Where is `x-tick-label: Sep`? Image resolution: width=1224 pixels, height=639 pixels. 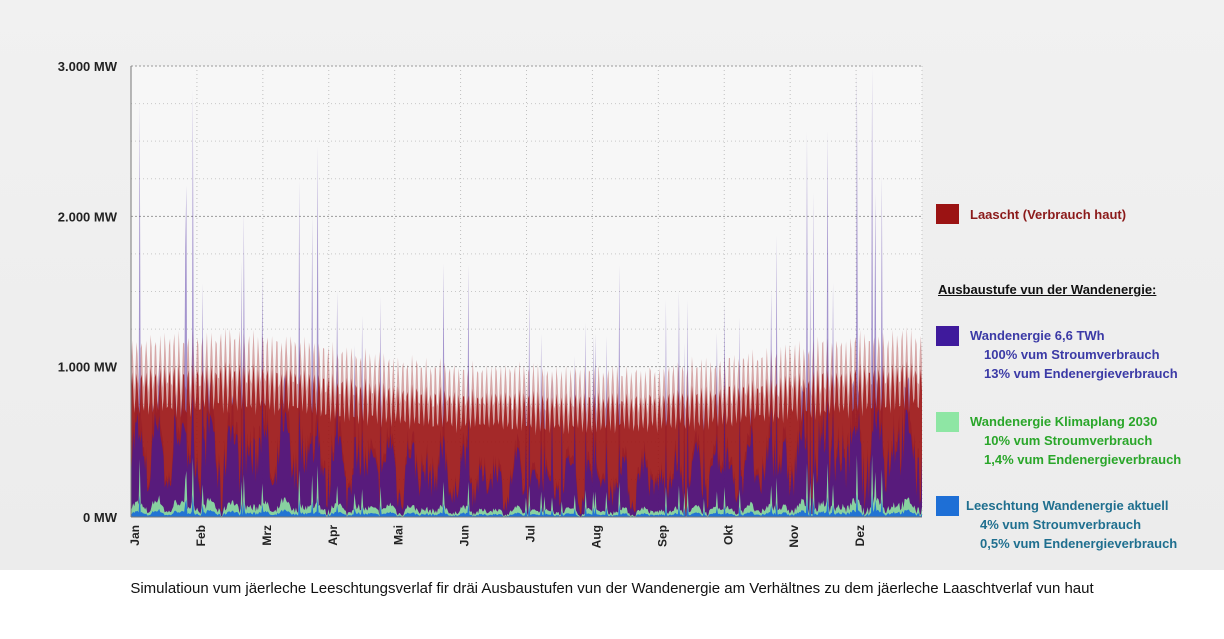
x-tick-label: Sep is located at coordinates (662, 536).